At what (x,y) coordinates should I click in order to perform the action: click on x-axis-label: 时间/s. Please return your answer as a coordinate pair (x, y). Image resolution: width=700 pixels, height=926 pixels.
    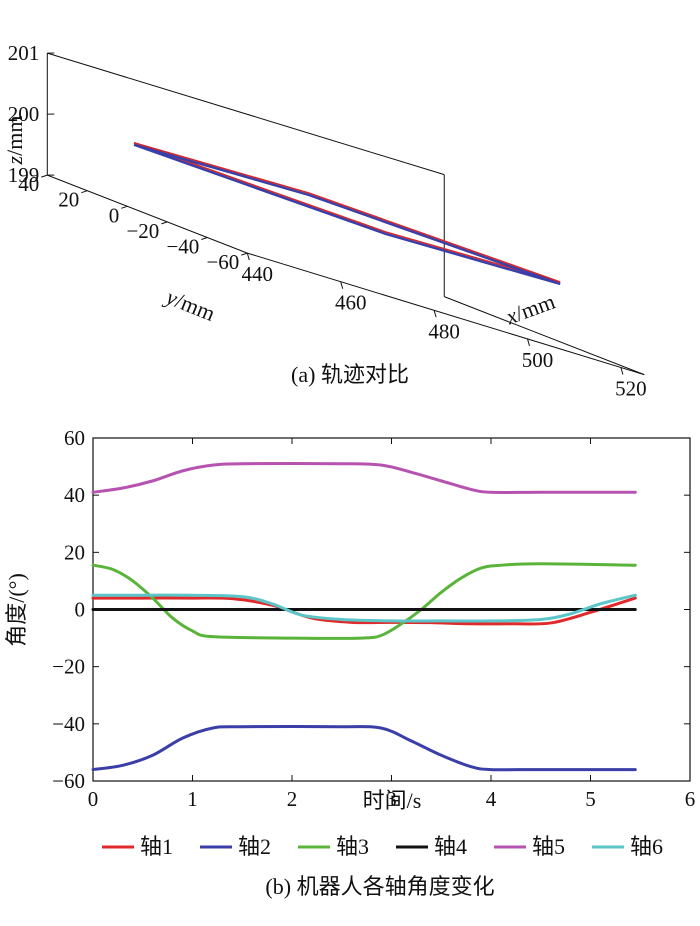
    Looking at the image, I should click on (392, 800).